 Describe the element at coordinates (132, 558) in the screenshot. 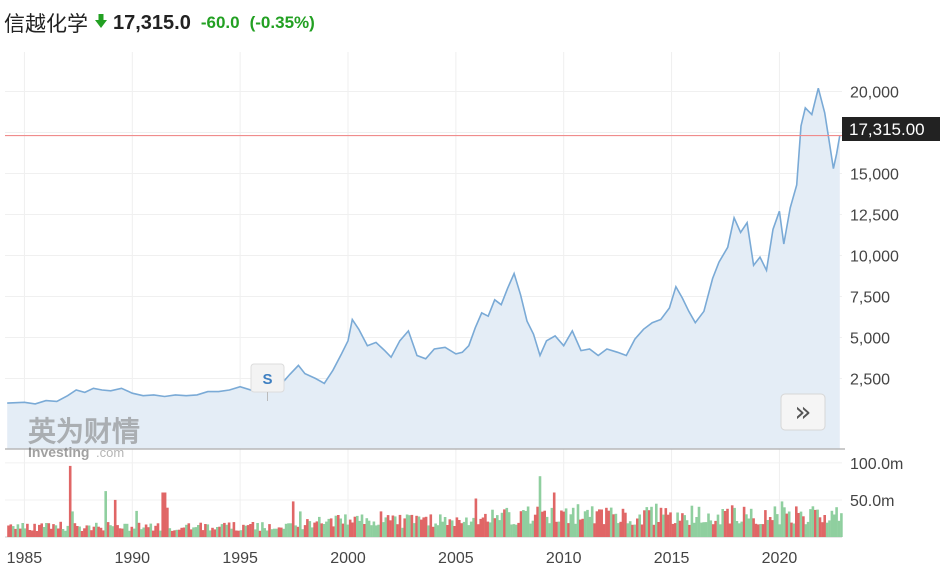

I see `year-tick-label: 1990` at that location.